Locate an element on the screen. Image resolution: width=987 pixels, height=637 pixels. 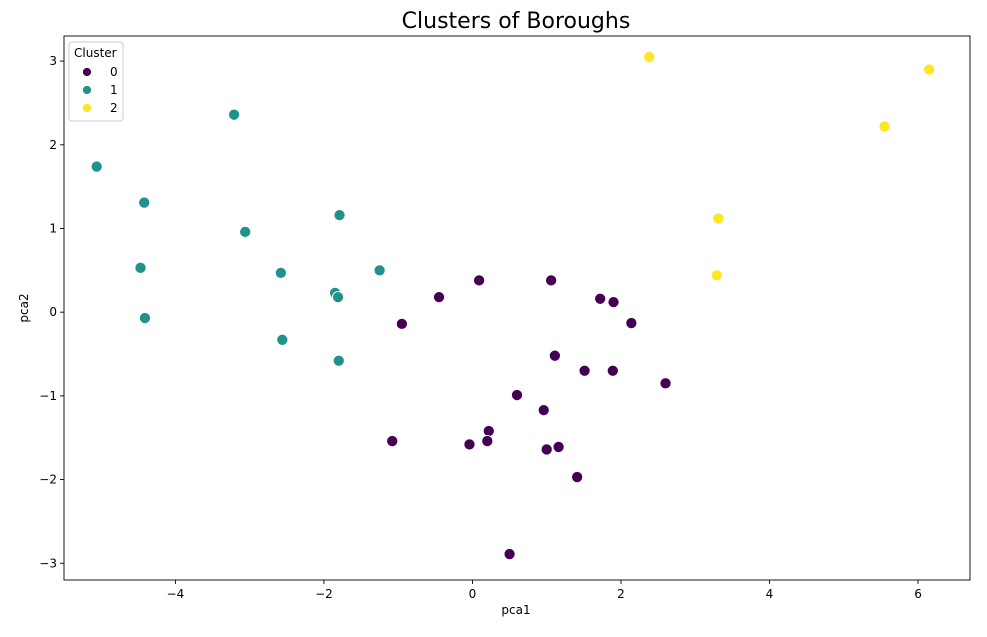
legend: Cluster 0 1 2 is located at coordinates (96, 81).